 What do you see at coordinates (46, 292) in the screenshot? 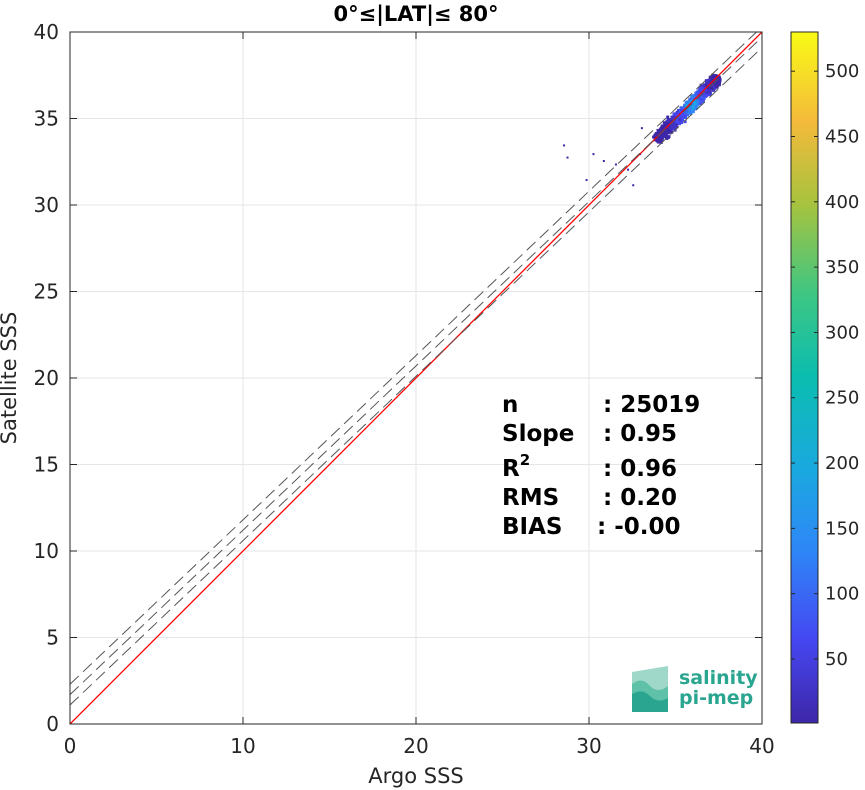
I see `y-tick-label: 25` at bounding box center [46, 292].